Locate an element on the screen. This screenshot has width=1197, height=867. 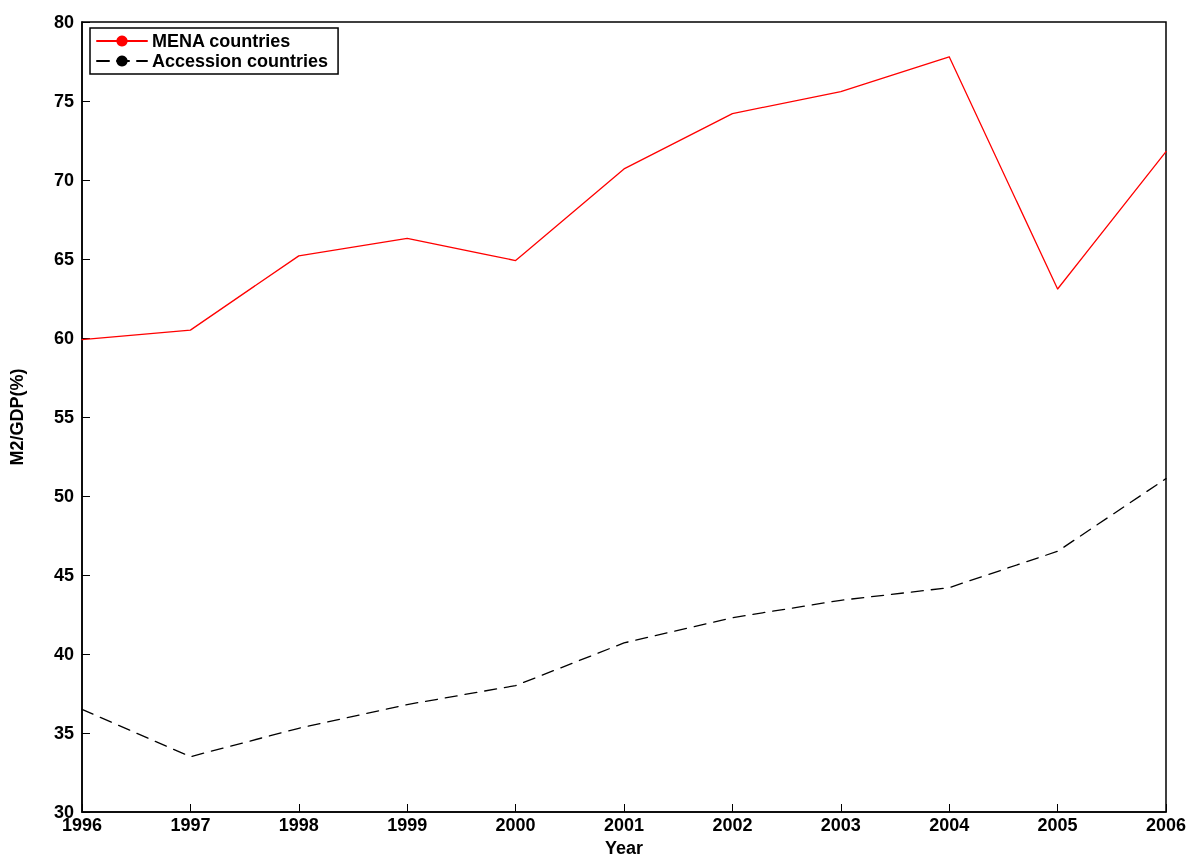
y-tick-label: 65 is located at coordinates (63, 259).